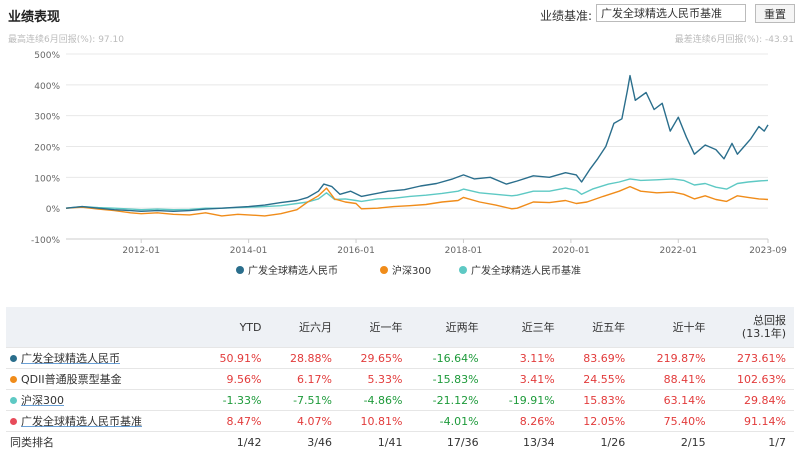 The image size is (800, 452). I want to click on header: 业绩表现 业绩基准: 重置, so click(400, 15).